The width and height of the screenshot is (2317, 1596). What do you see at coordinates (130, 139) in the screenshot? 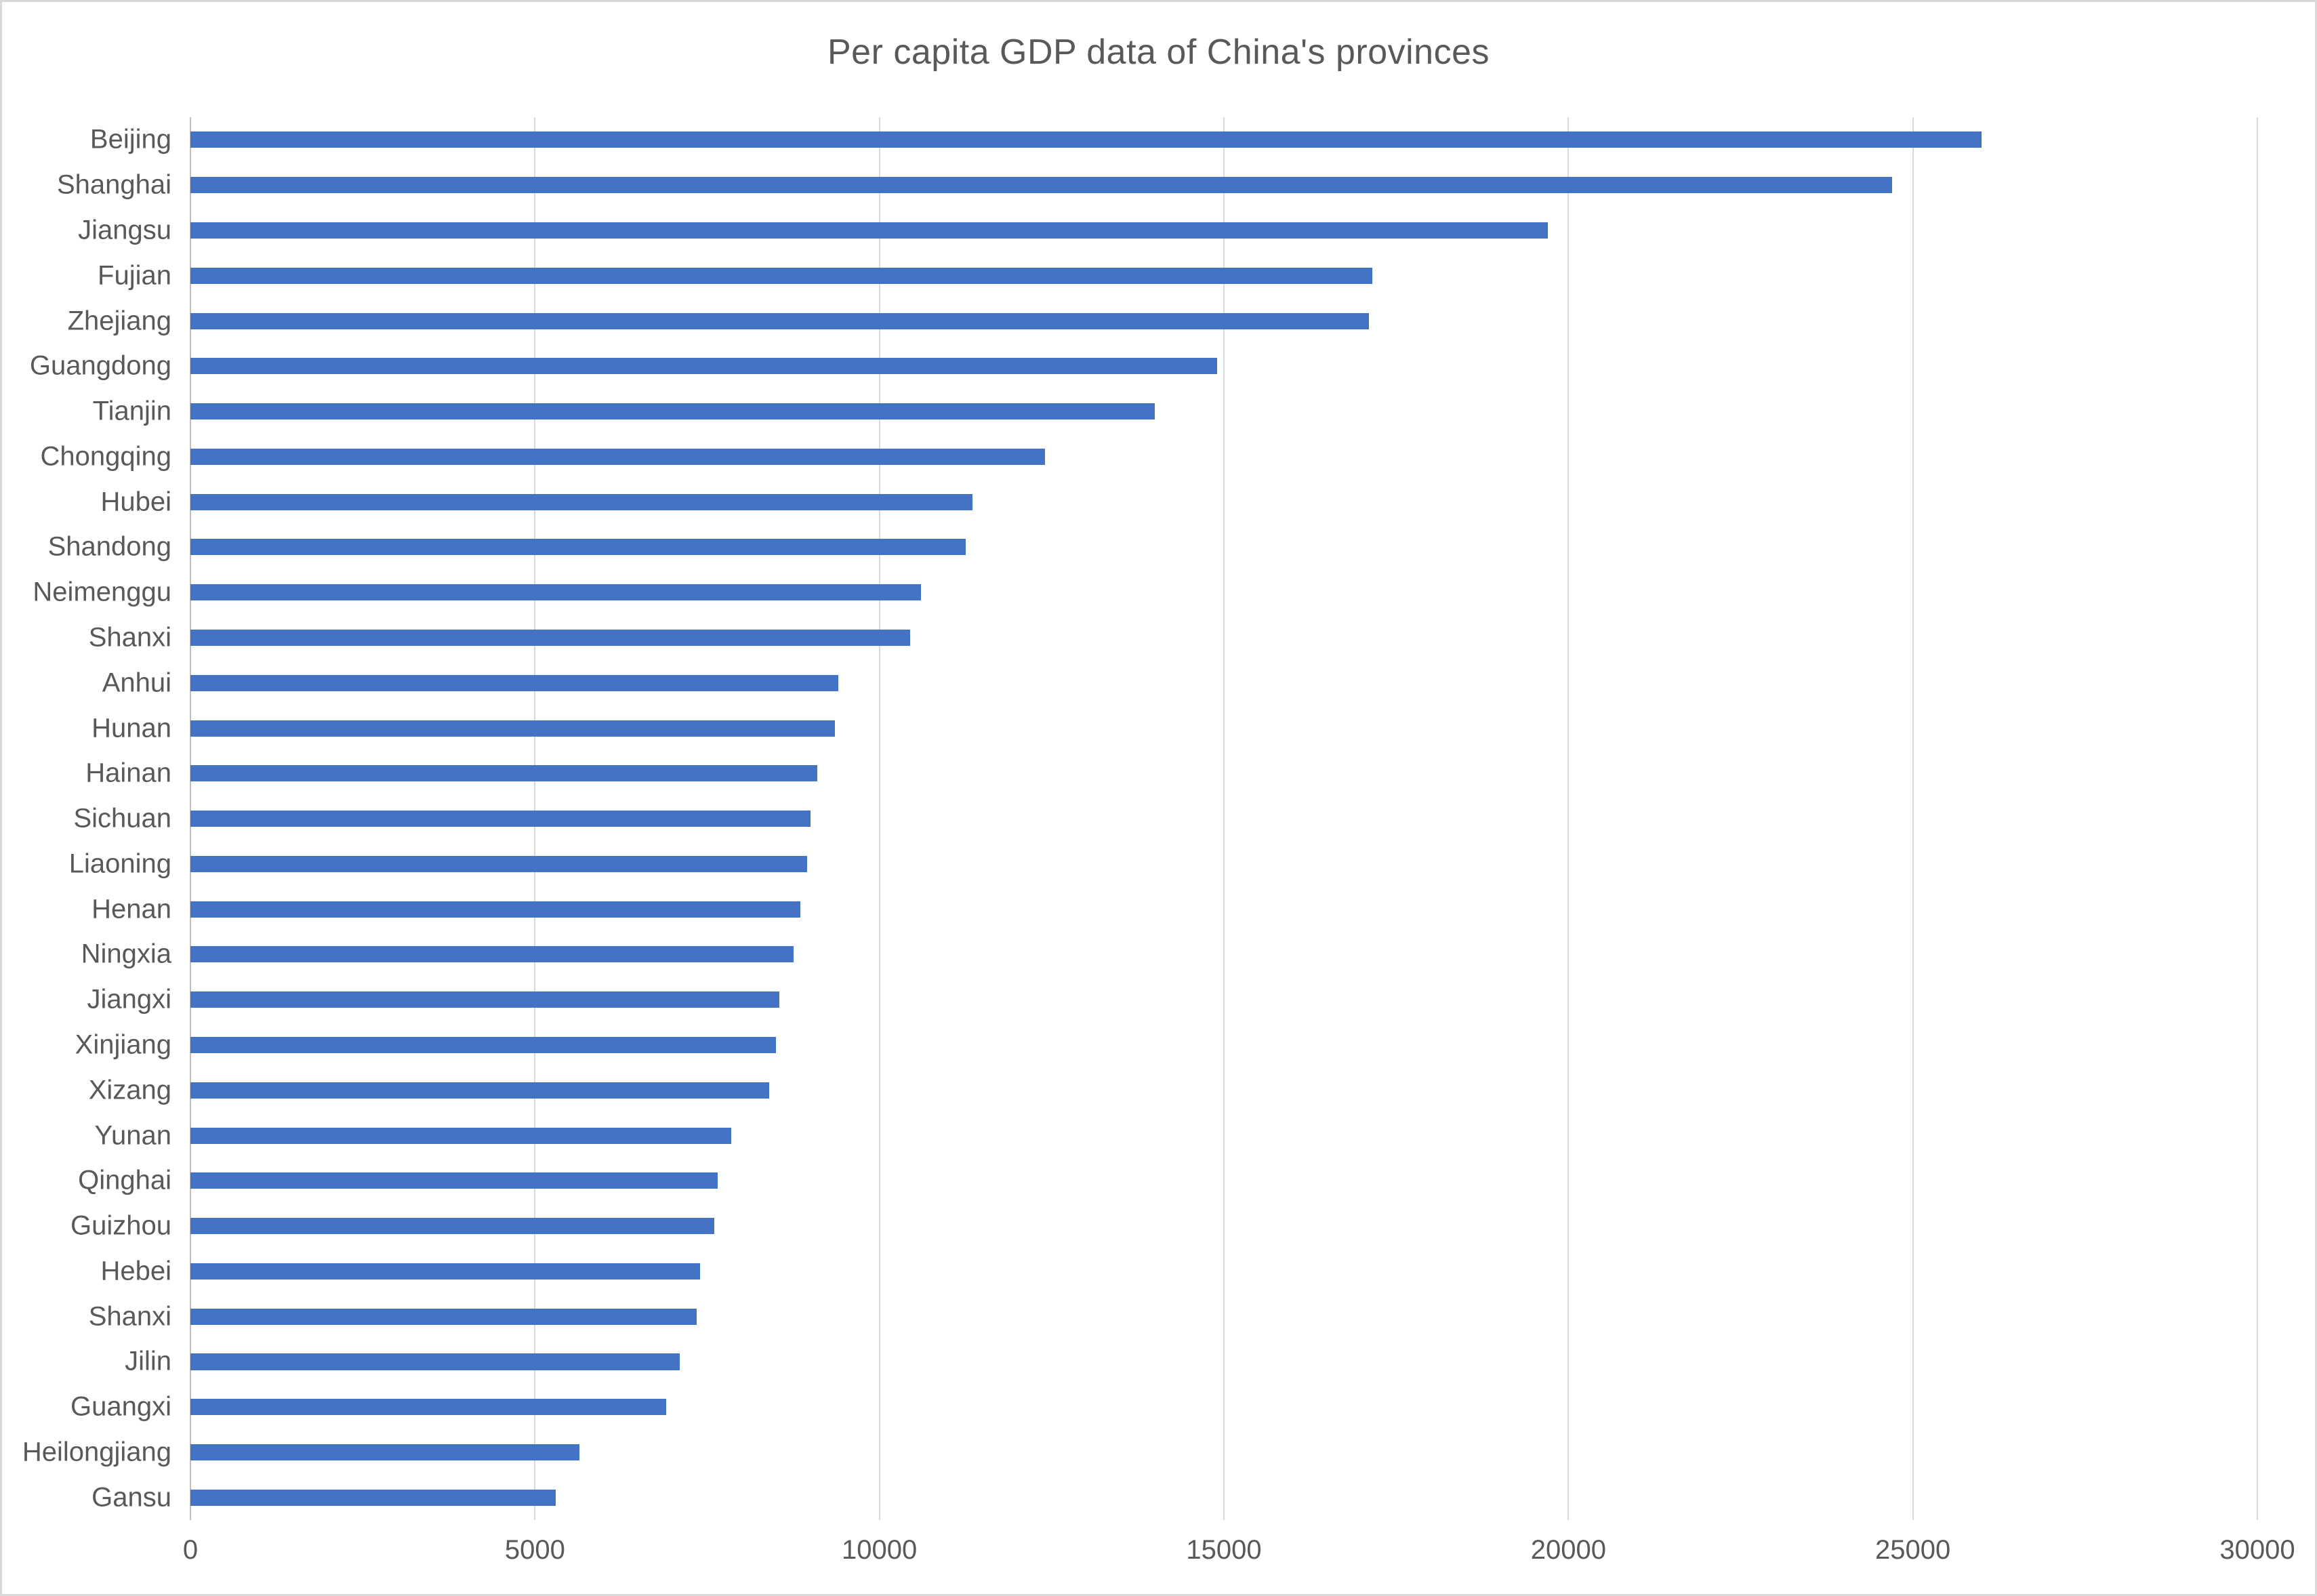
I see `category-label: Beijing` at bounding box center [130, 139].